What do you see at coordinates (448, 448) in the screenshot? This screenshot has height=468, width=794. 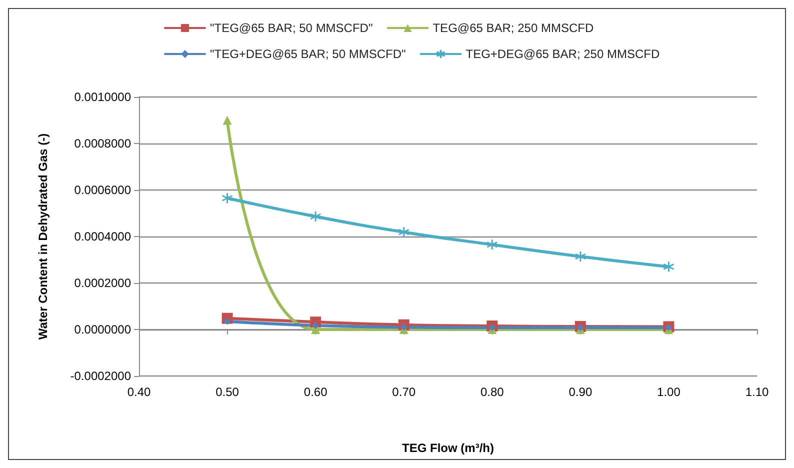 I see `x-axis-title: TEG Flow (m³/h)` at bounding box center [448, 448].